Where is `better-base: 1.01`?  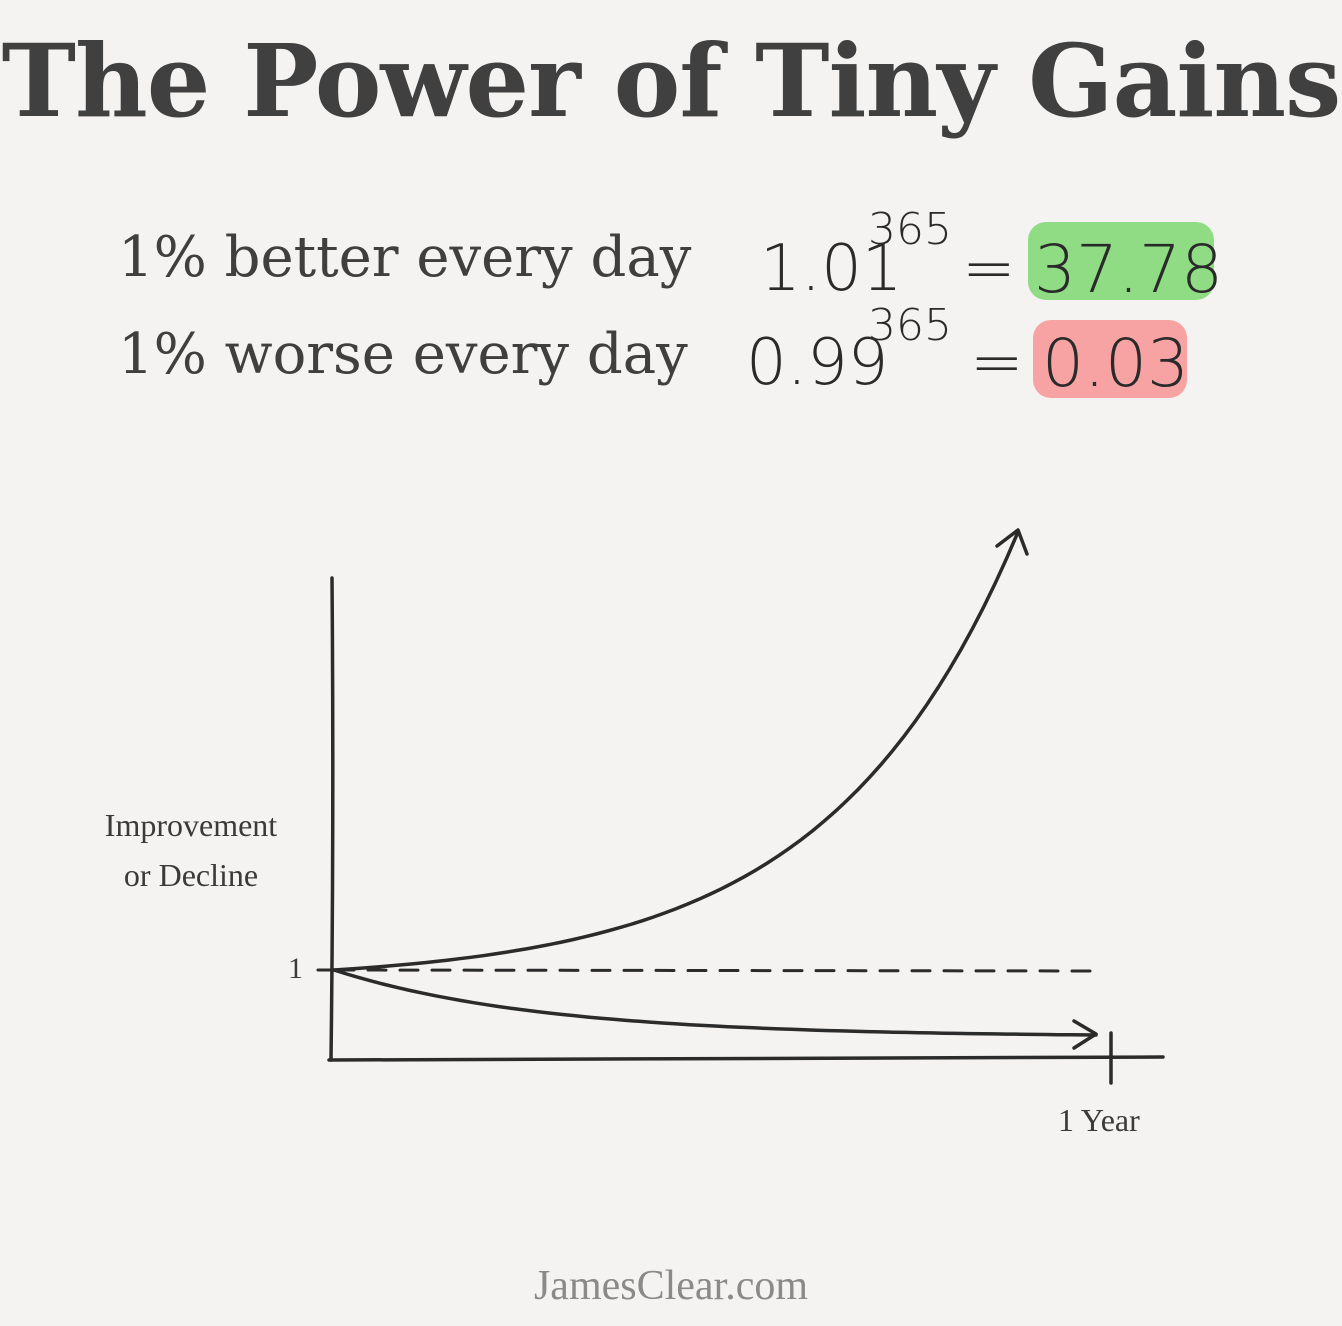 better-base: 1.01 is located at coordinates (831, 269).